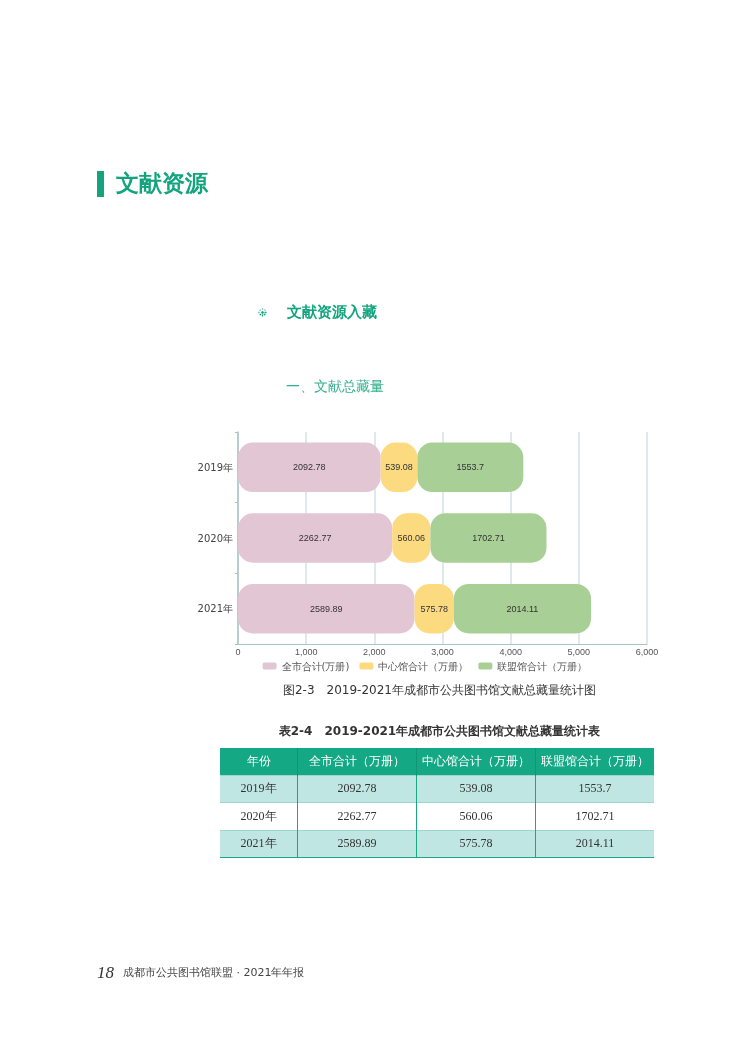  I want to click on y-tick-label: 2019年, so click(215, 467).